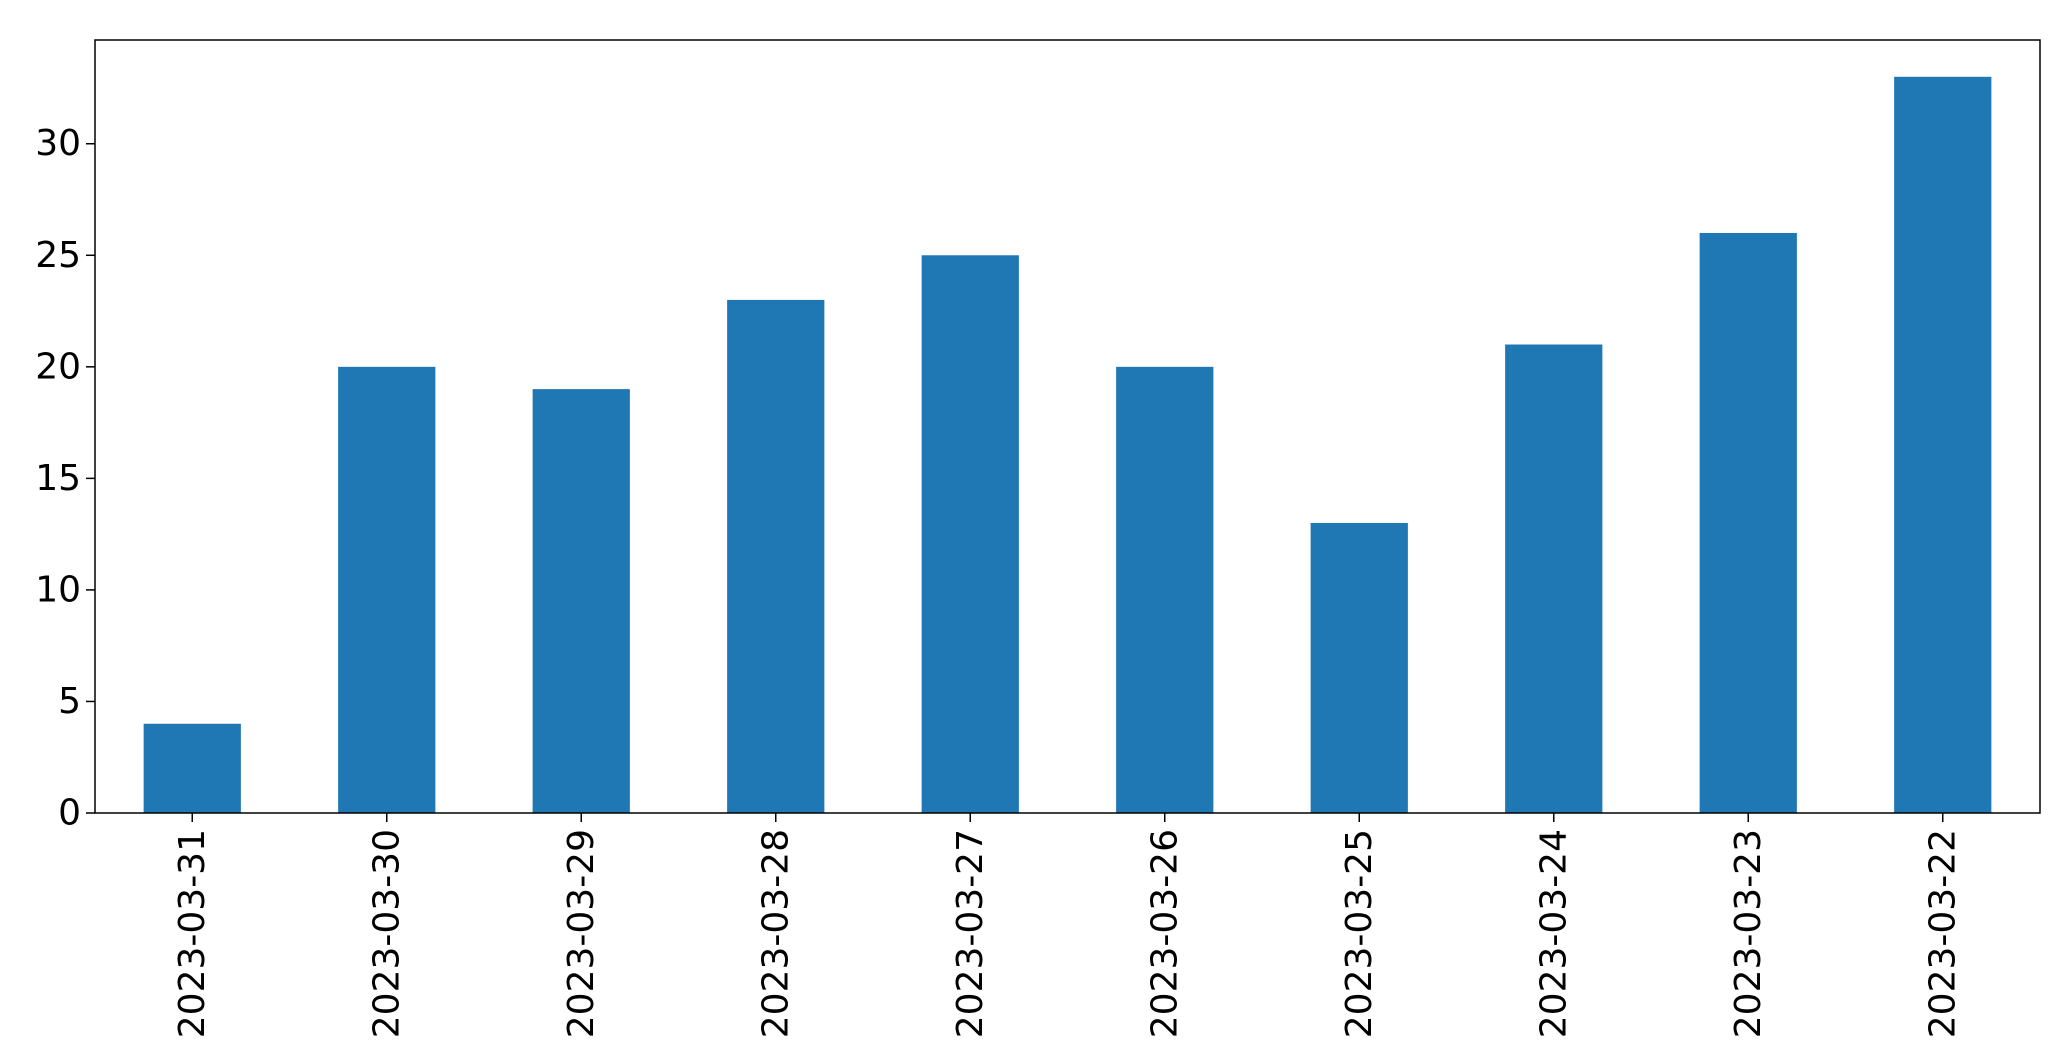 The image size is (2071, 1061). What do you see at coordinates (1164, 933) in the screenshot?
I see `x-tick-label: 2023-03-26` at bounding box center [1164, 933].